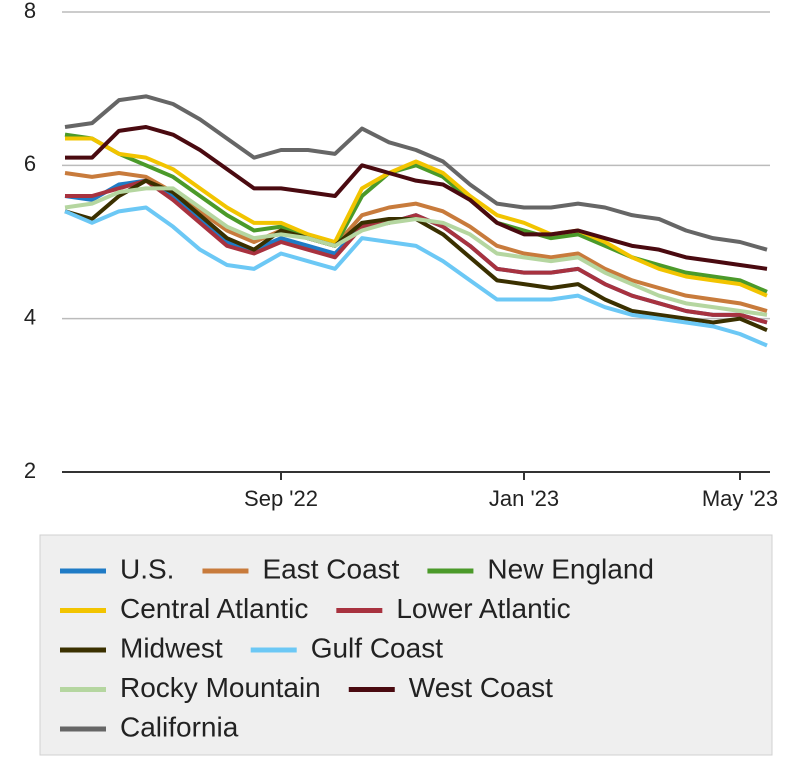 Image resolution: width=804 pixels, height=763 pixels. I want to click on legend-label: California, so click(179, 726).